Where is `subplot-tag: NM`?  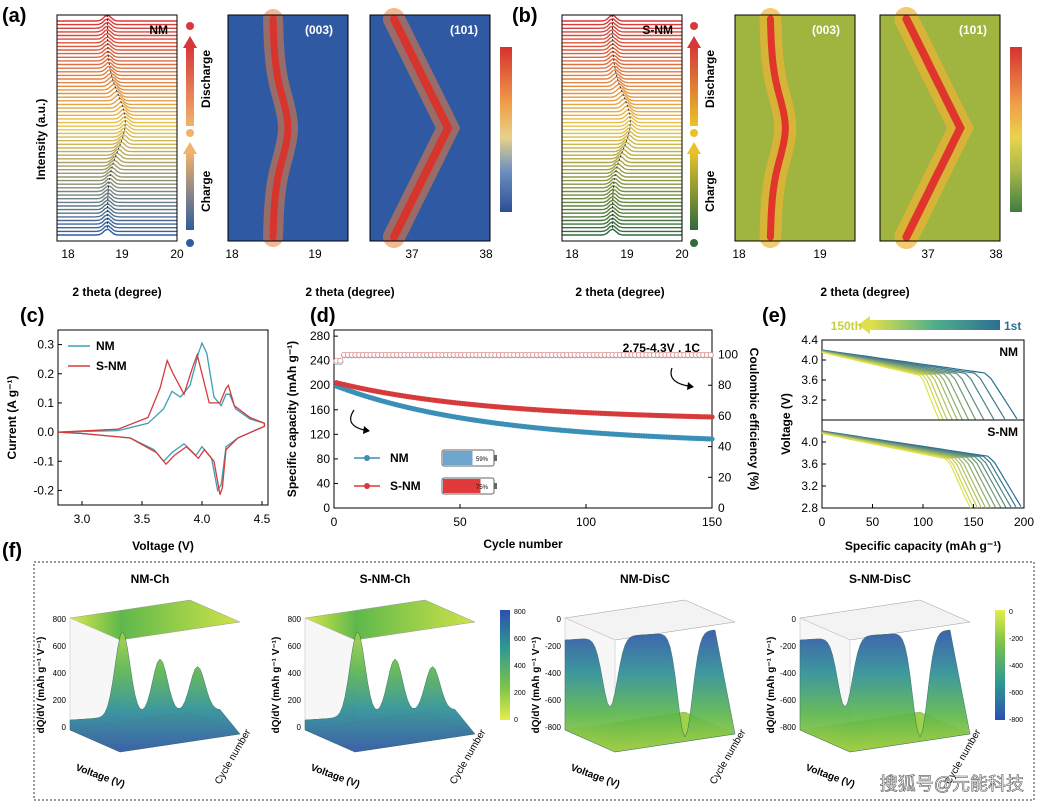 subplot-tag: NM is located at coordinates (1008, 352).